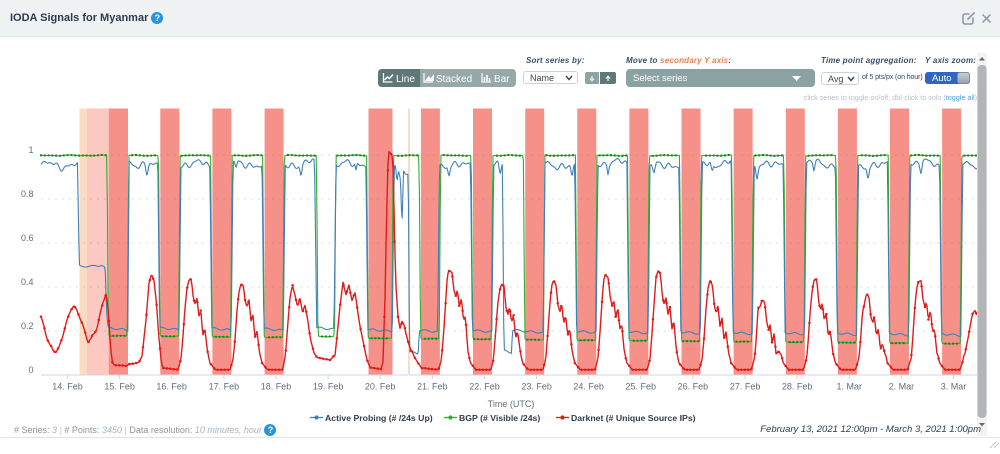  What do you see at coordinates (797, 387) in the screenshot?
I see `svg-text: 28. Feb` at bounding box center [797, 387].